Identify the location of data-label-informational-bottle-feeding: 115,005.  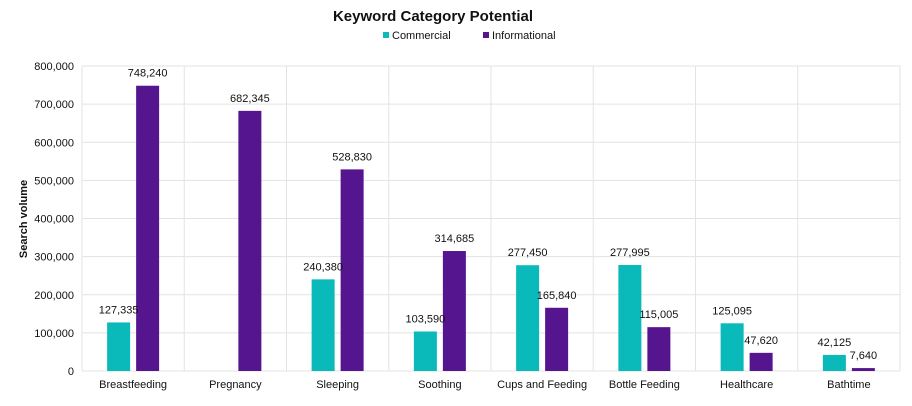
(658, 315).